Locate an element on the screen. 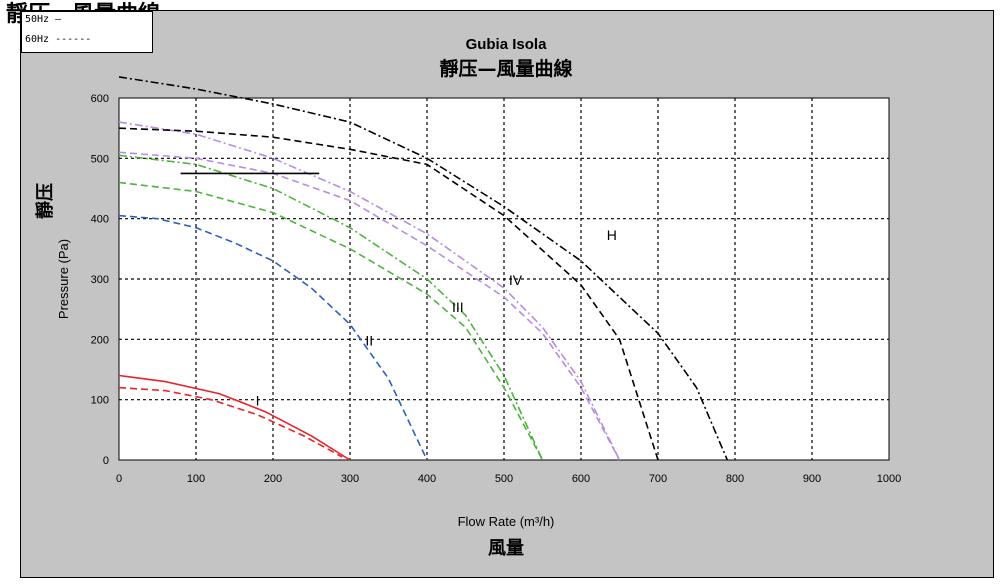 The image size is (1001, 585). y-tick-label: 400 is located at coordinates (100, 220).